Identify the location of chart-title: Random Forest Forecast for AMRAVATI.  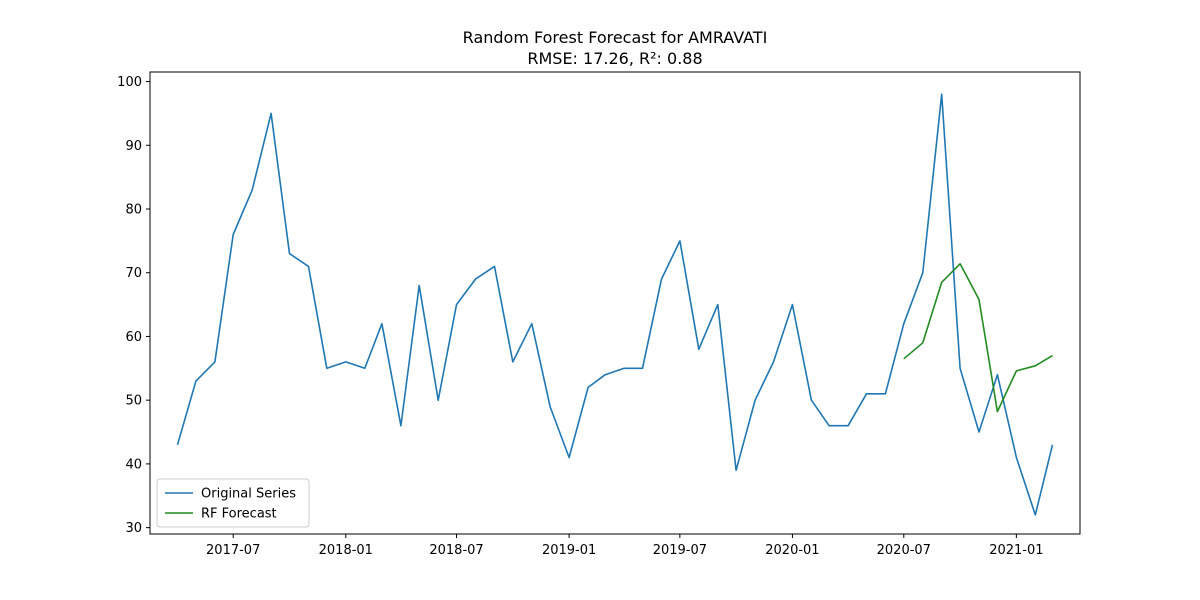
(615, 37).